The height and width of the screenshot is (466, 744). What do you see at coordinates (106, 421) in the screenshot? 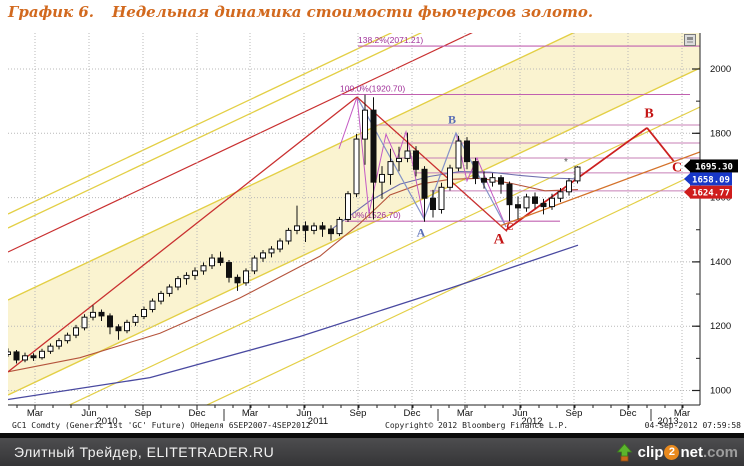
I see `x-axis-year: 2010` at bounding box center [106, 421].